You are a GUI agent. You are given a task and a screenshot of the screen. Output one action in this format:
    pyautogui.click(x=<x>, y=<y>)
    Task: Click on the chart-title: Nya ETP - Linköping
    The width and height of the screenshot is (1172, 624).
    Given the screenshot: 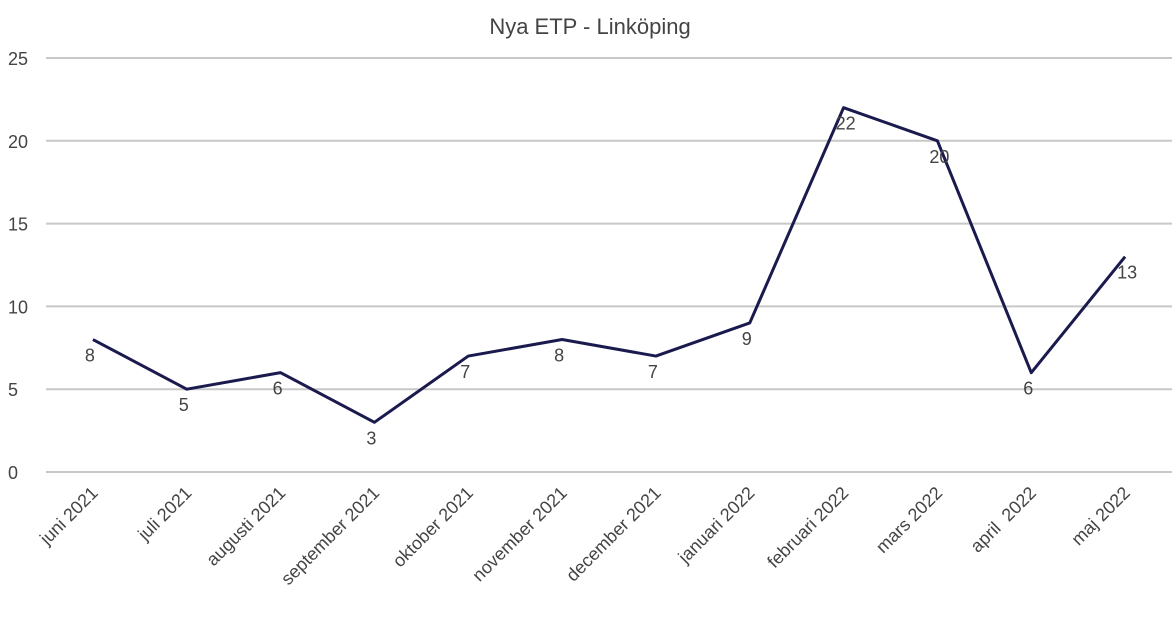 What is the action you would take?
    pyautogui.click(x=589, y=26)
    